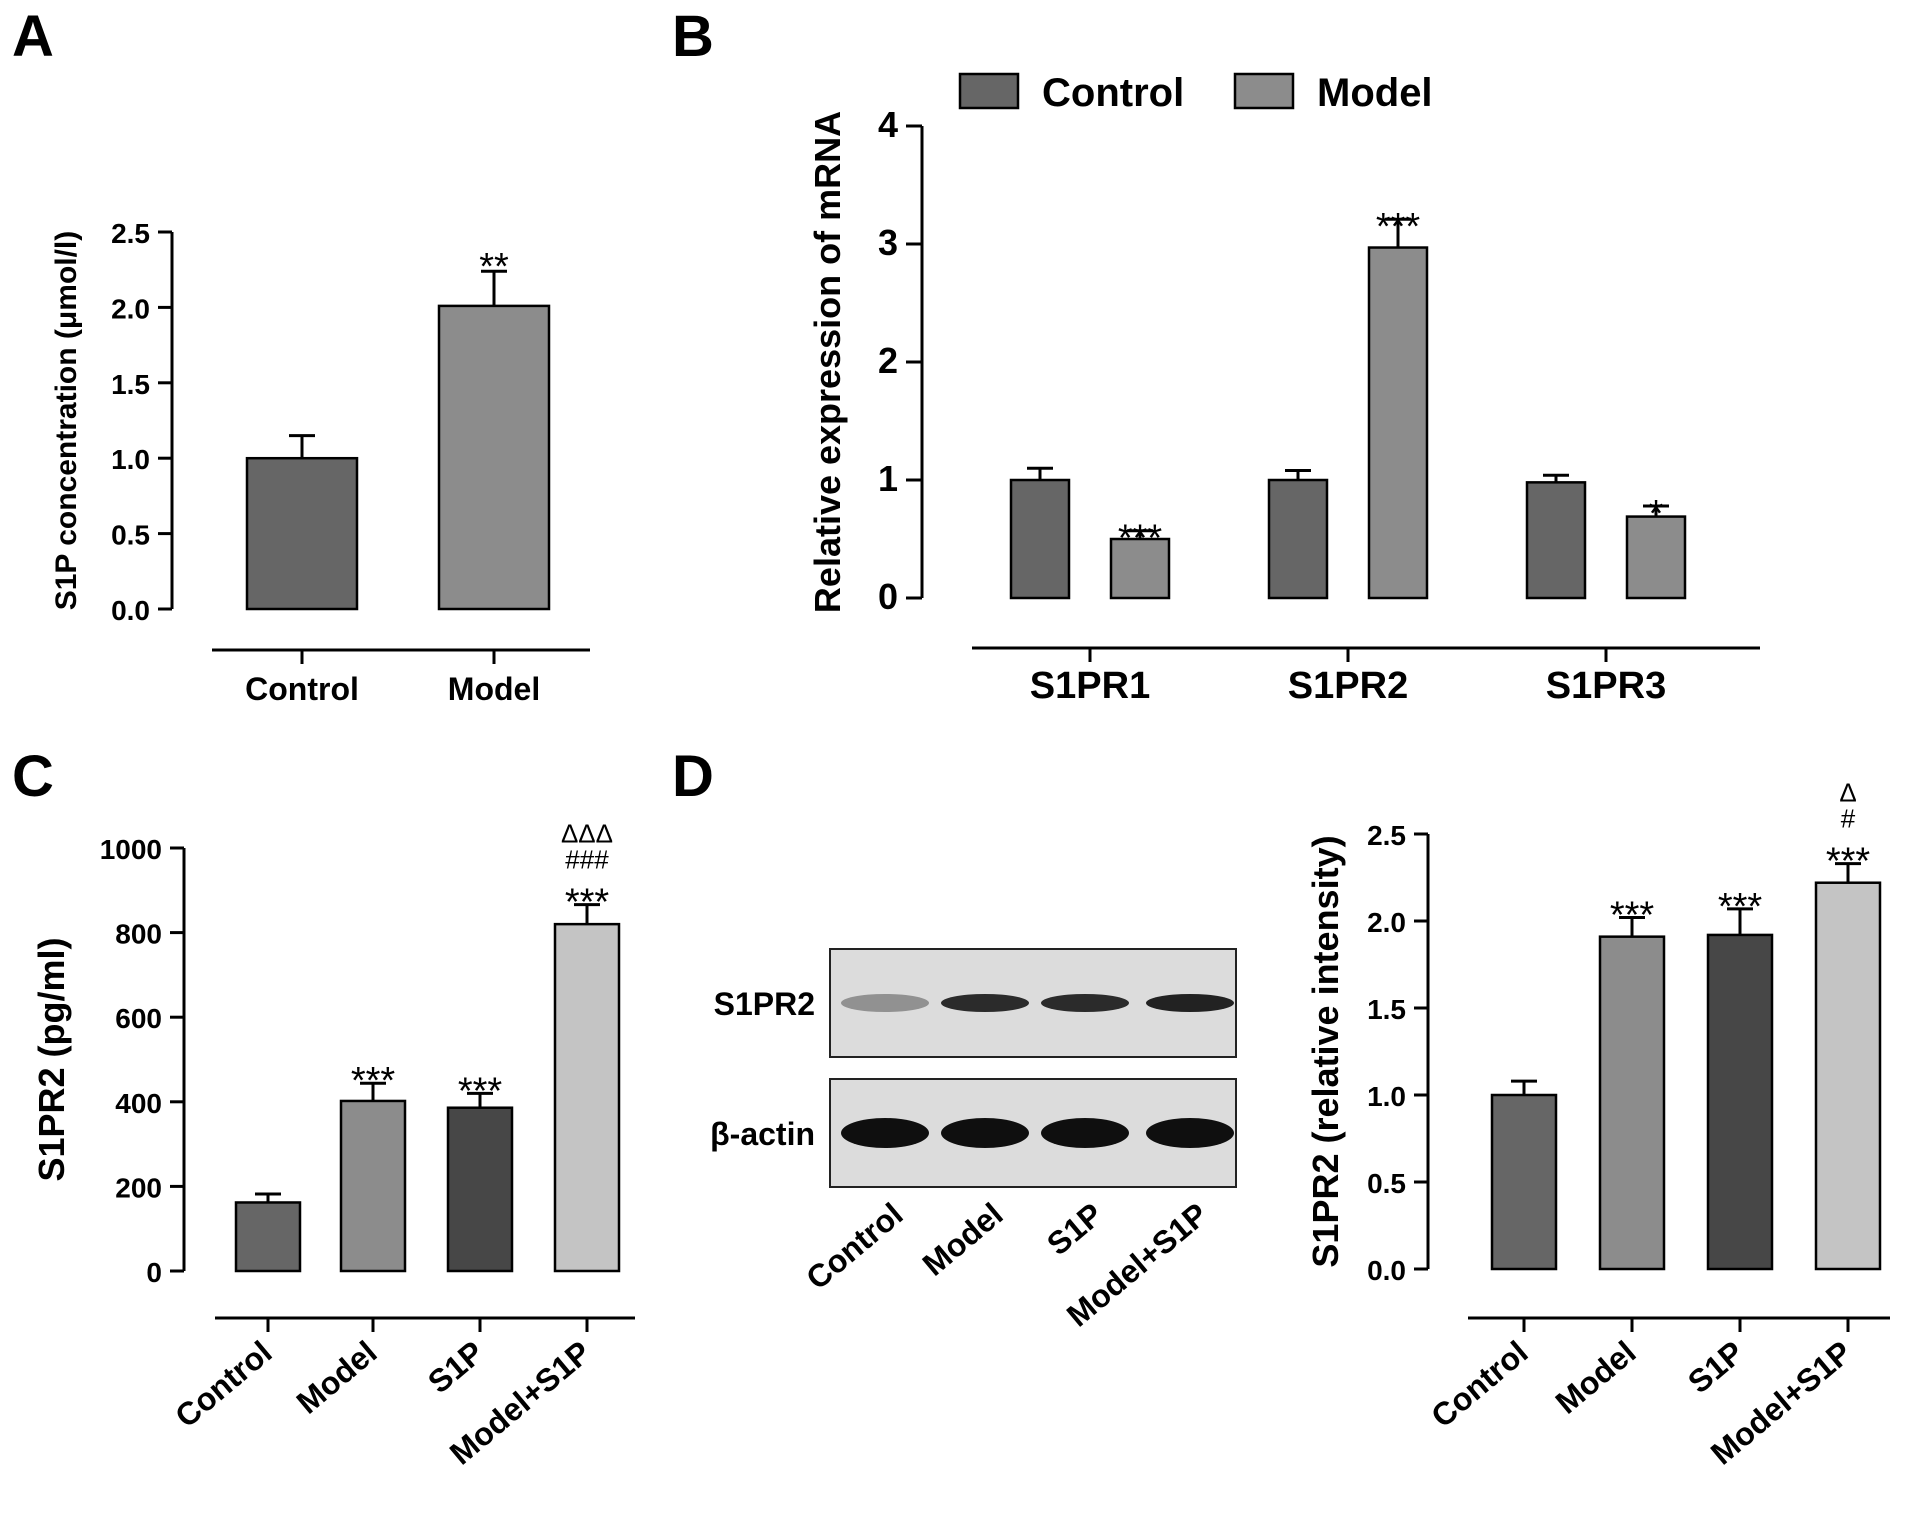 This screenshot has height=1519, width=1913. What do you see at coordinates (587, 860) in the screenshot?
I see `significance-marker: ###` at bounding box center [587, 860].